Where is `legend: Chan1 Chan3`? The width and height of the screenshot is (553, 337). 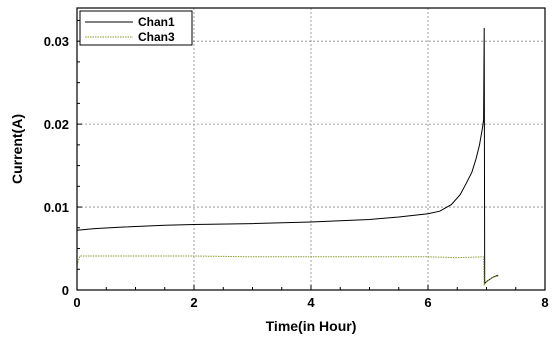
legend: Chan1 Chan3 is located at coordinates (136, 28).